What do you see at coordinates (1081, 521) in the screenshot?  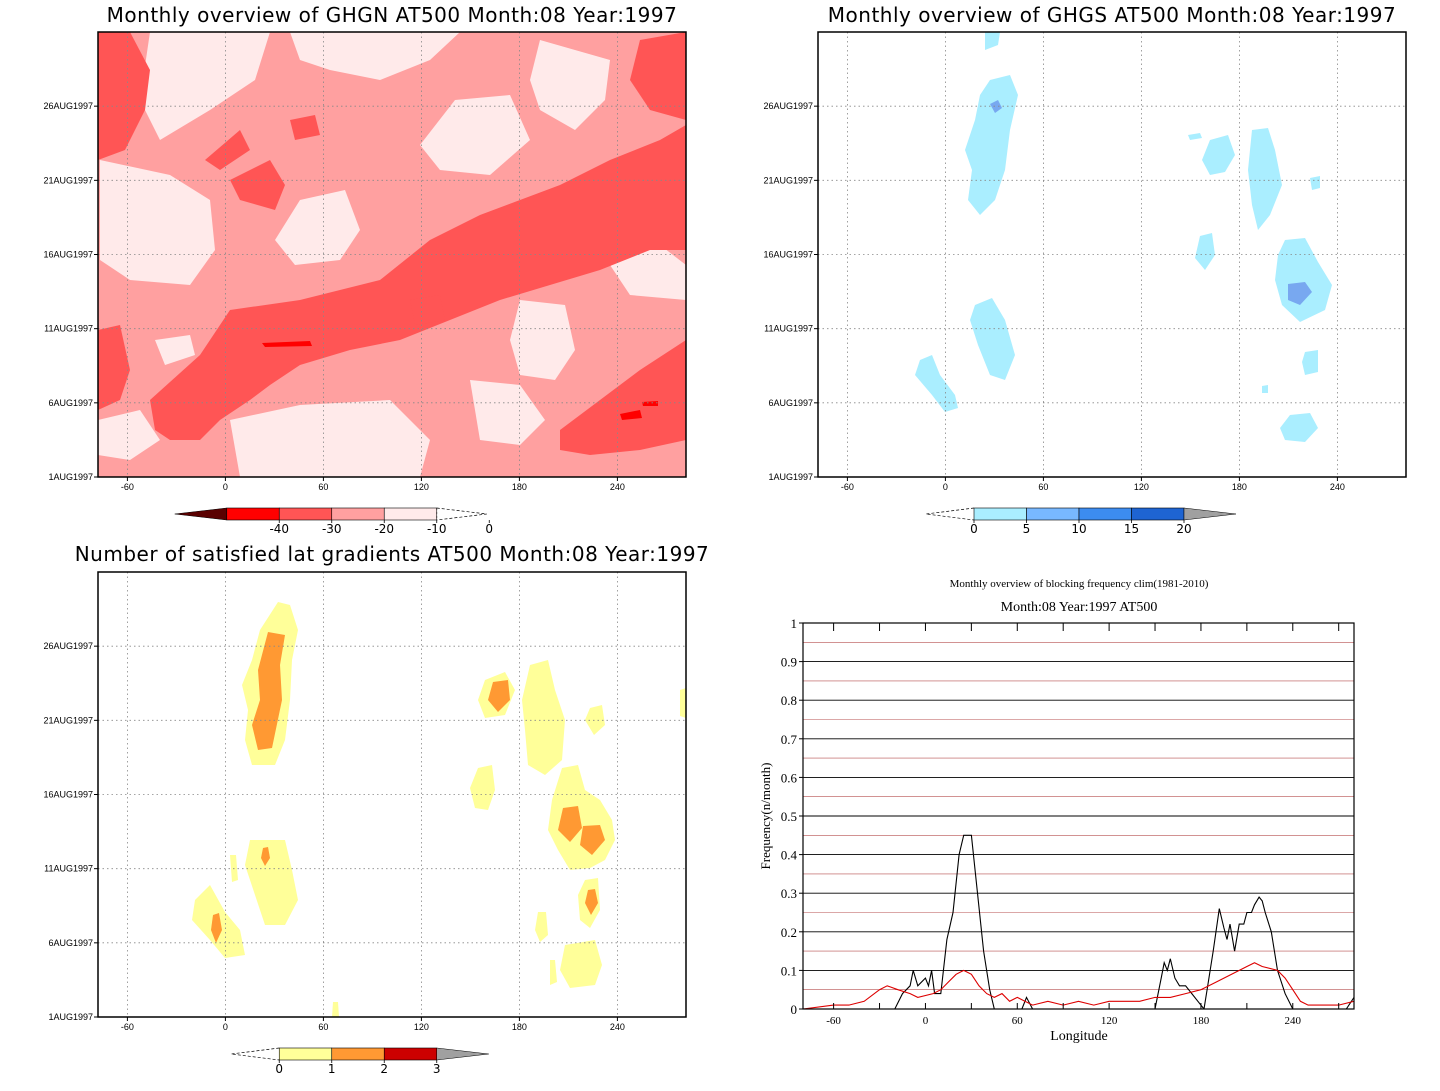 I see `ghgs-colorbar: 0 5 10 15 20` at bounding box center [1081, 521].